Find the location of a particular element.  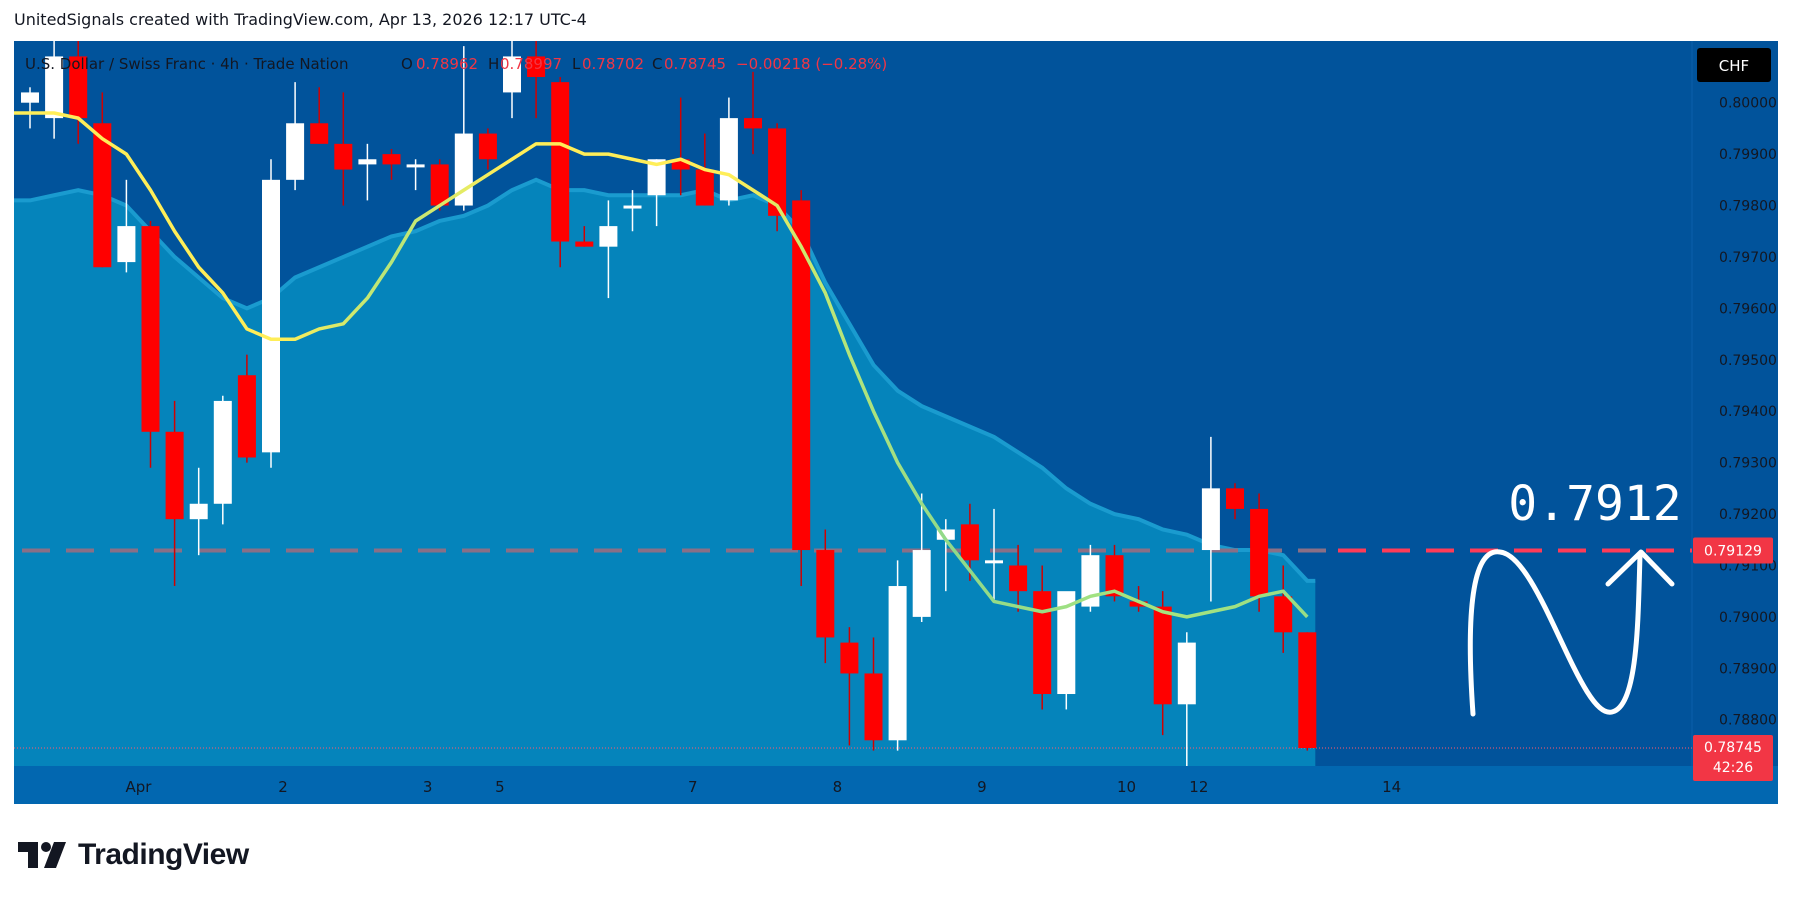

time-tick-label: 2 is located at coordinates (283, 787).